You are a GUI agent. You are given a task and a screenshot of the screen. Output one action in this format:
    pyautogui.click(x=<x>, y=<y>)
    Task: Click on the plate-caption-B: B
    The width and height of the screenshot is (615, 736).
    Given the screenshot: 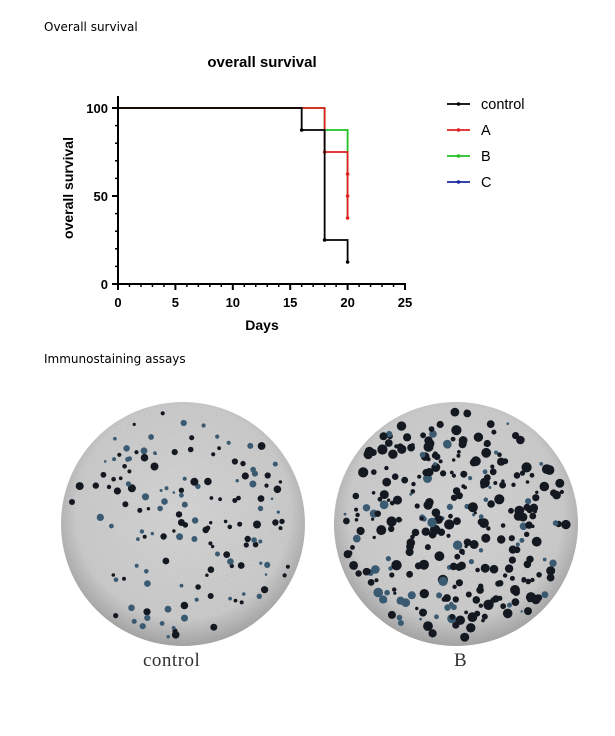 What is the action you would take?
    pyautogui.click(x=460, y=660)
    